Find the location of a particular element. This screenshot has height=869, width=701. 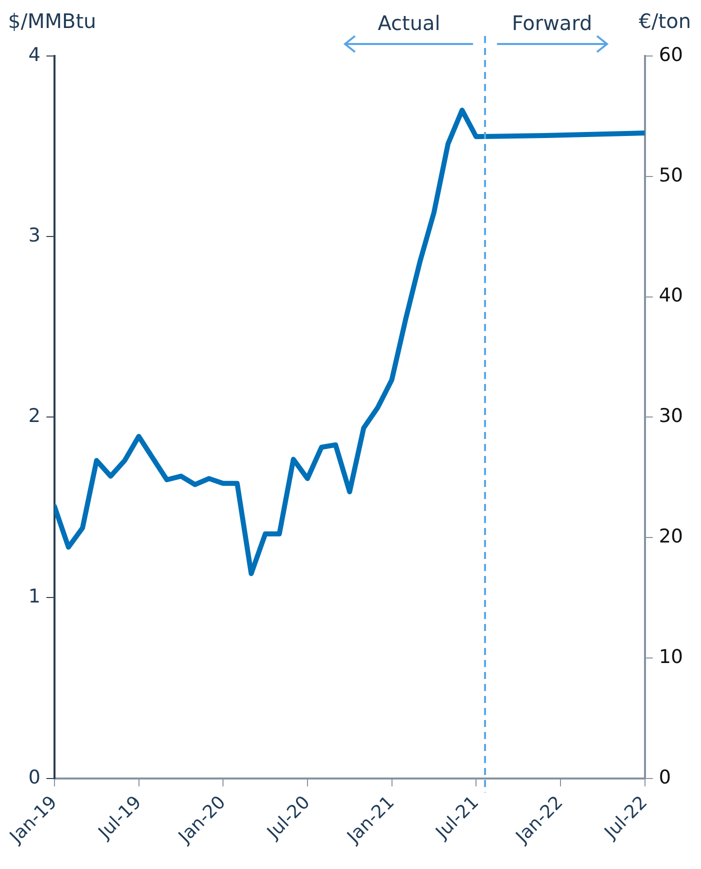

y2-tick-label: 0 is located at coordinates (664, 777).